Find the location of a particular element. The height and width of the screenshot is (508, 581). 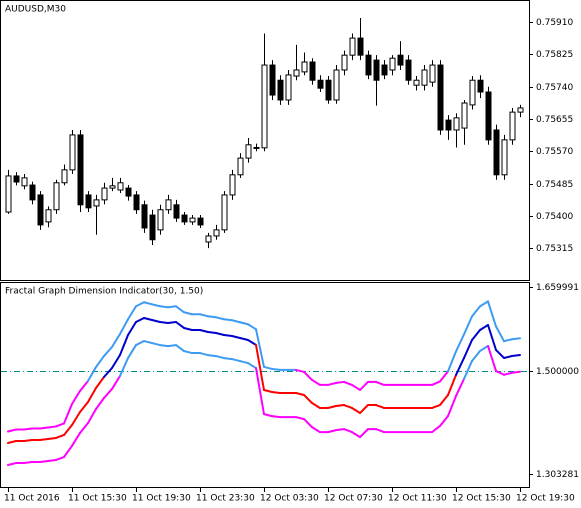

y-tick-label: 0.75655 is located at coordinates (554, 120).